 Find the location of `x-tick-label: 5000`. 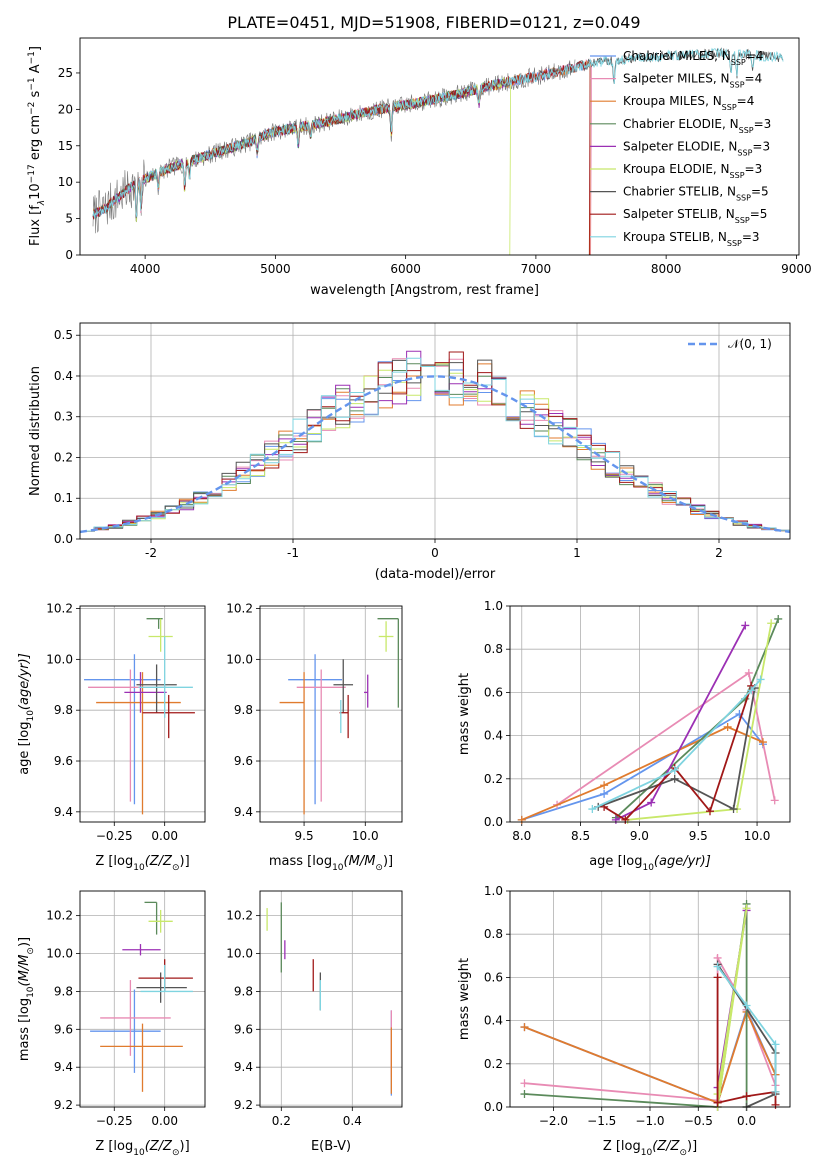

x-tick-label: 5000 is located at coordinates (275, 269).